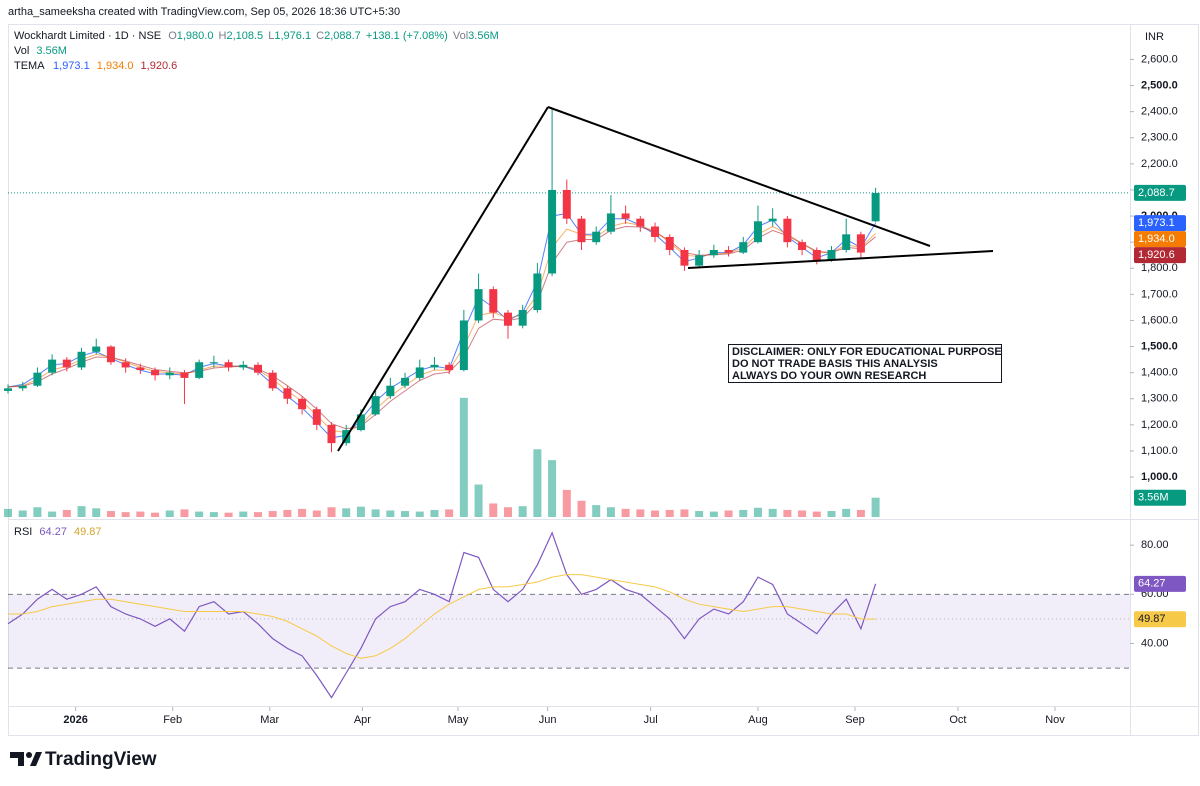 The image size is (1200, 786). I want to click on vol-key: Vol, so click(460, 36).